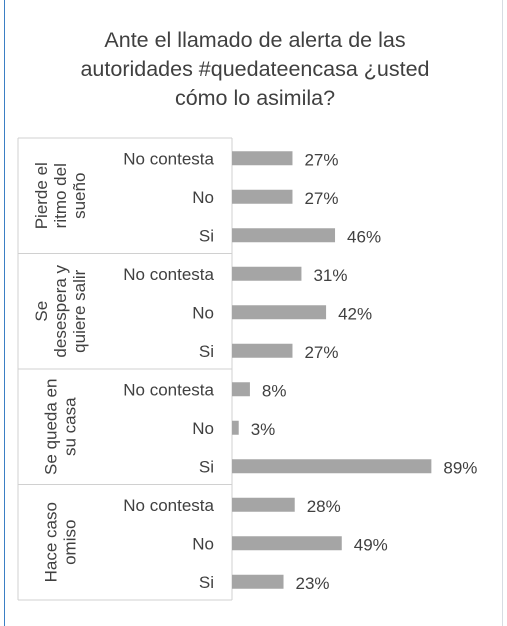 The image size is (507, 626). Describe the element at coordinates (355, 313) in the screenshot. I see `data-label: 42%` at that location.